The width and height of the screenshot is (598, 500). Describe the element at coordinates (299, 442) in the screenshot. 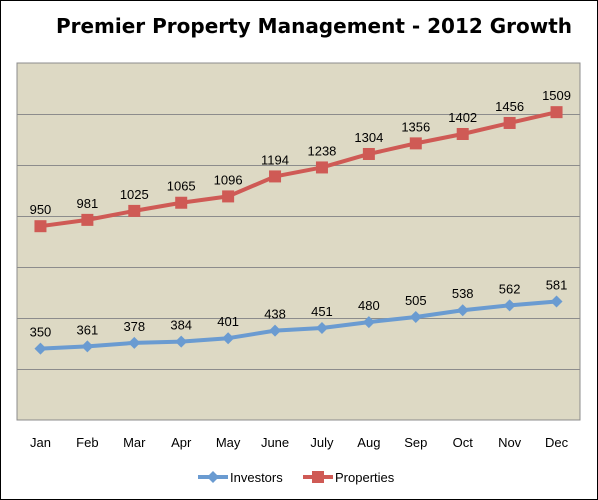

I see `x-tick-labels: Jan Feb Mar Apr May June July Aug Sep Oct Nov Dec` at that location.